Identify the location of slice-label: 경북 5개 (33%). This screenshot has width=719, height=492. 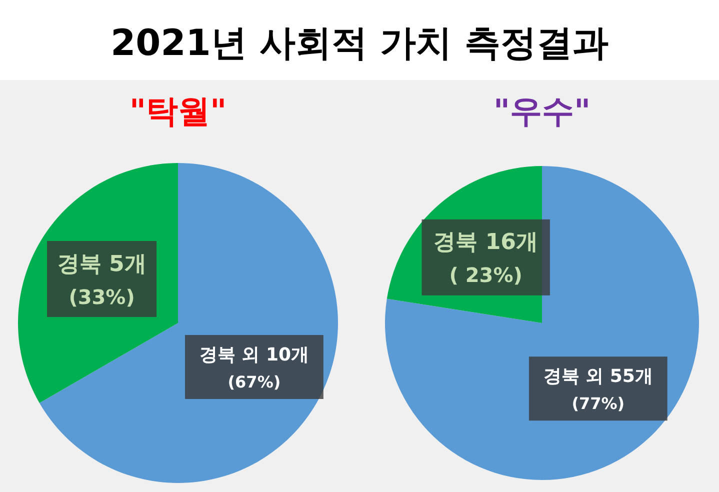
(101, 280).